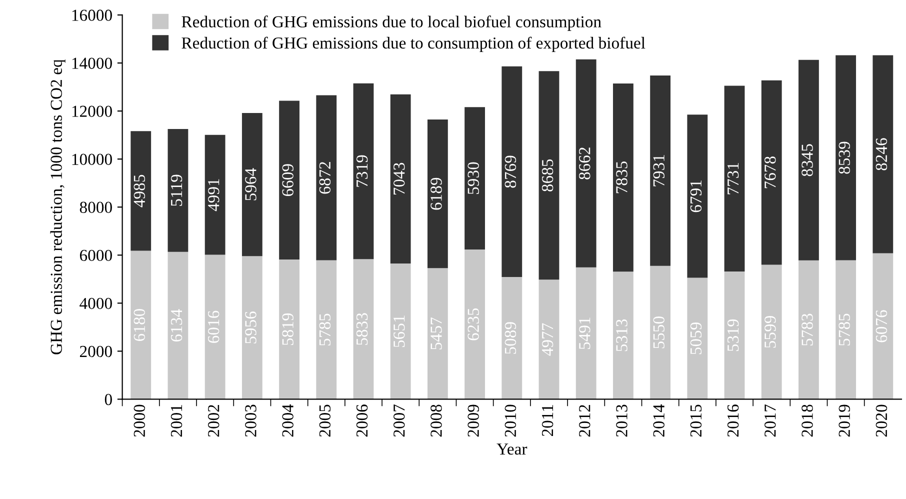  I want to click on data-label: 4991, so click(214, 195).